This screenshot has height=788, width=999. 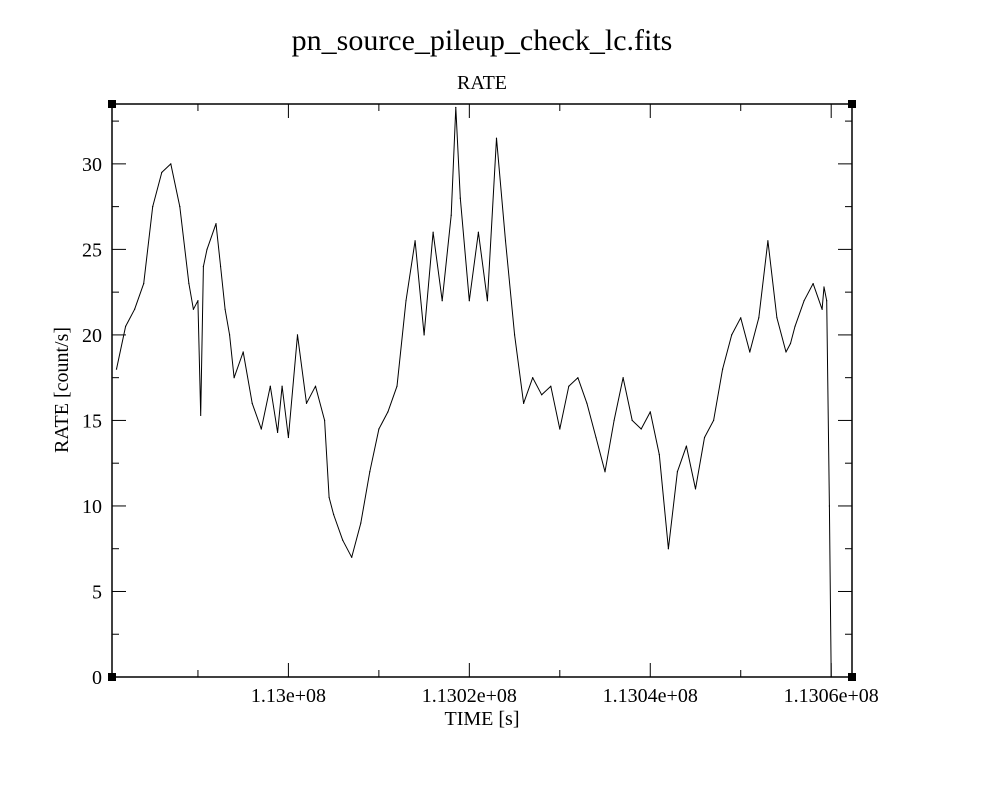 What do you see at coordinates (469, 696) in the screenshot?
I see `x-tick-label: 1.1302e+08` at bounding box center [469, 696].